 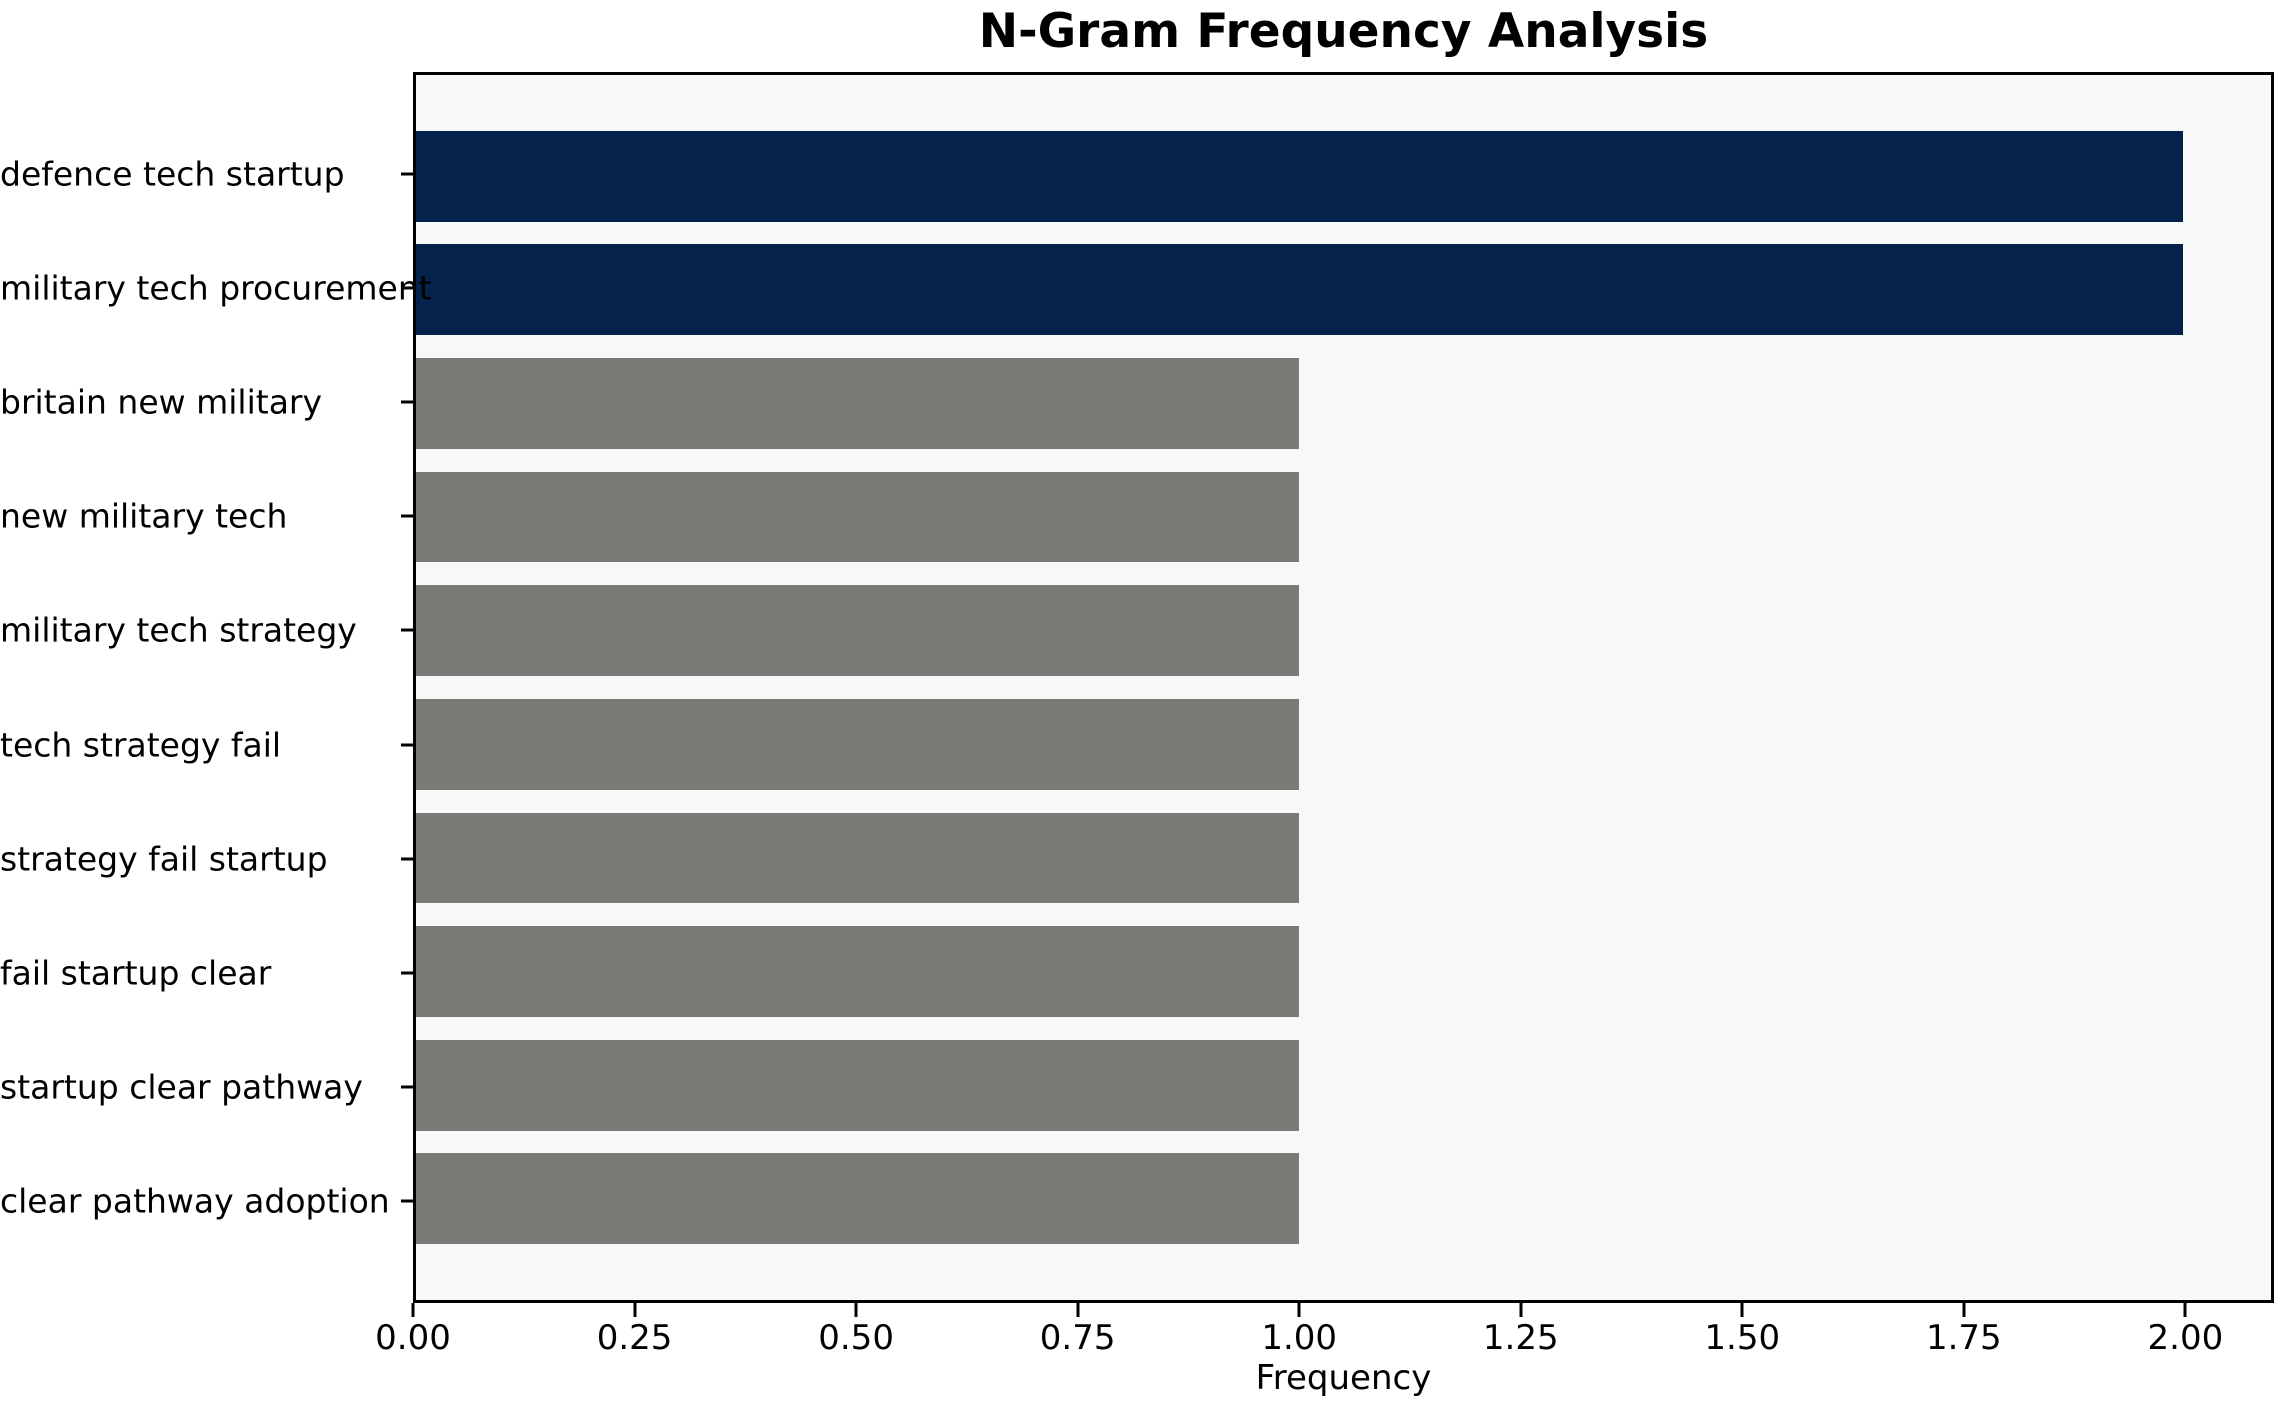 What do you see at coordinates (858, 1199) in the screenshot?
I see `bar-clear-pathway-adoption` at bounding box center [858, 1199].